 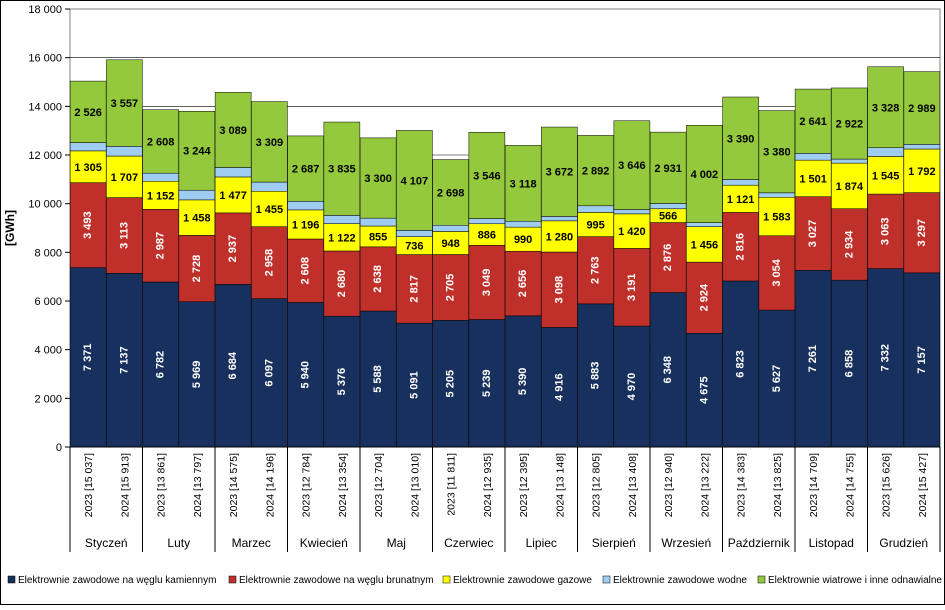 What do you see at coordinates (524, 485) in the screenshot?
I see `category-label: 2023 [12 395]` at bounding box center [524, 485].